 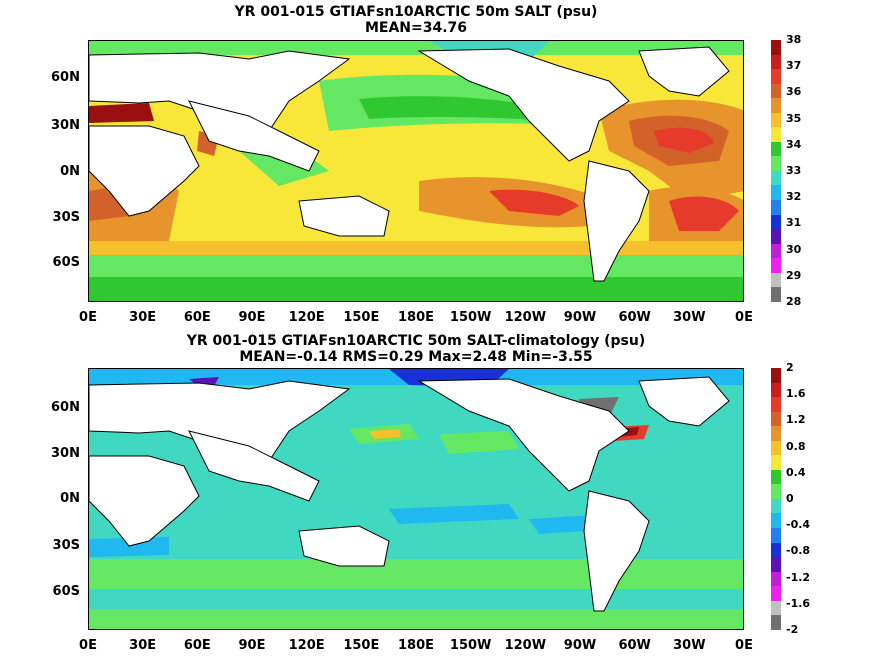 What do you see at coordinates (794, 197) in the screenshot?
I see `colorbar-label-p1: 32` at bounding box center [794, 197].